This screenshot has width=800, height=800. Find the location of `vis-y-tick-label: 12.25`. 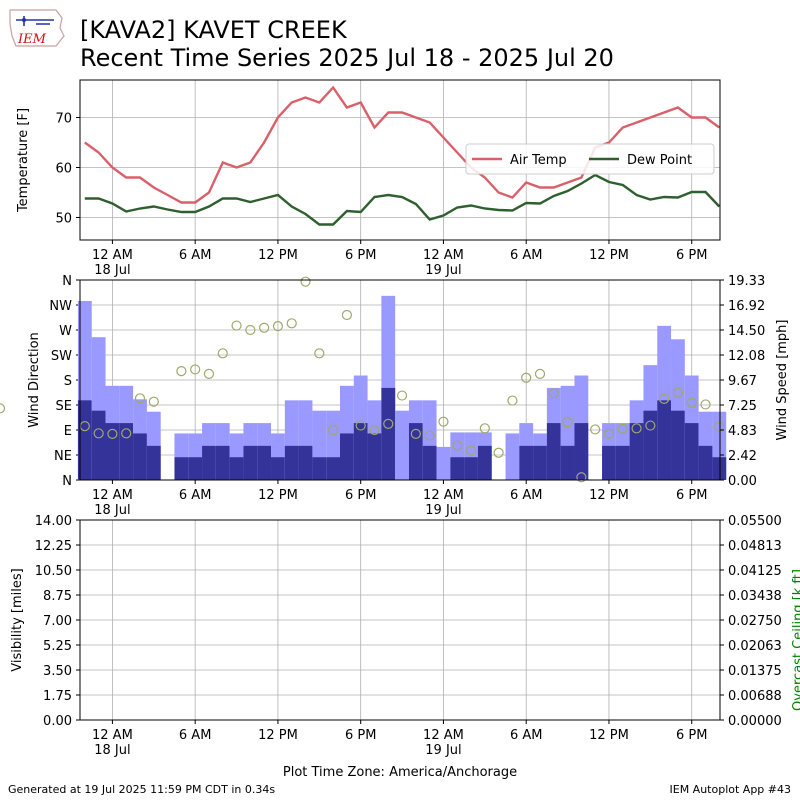

vis-y-tick-label: 12.25 is located at coordinates (53, 546).